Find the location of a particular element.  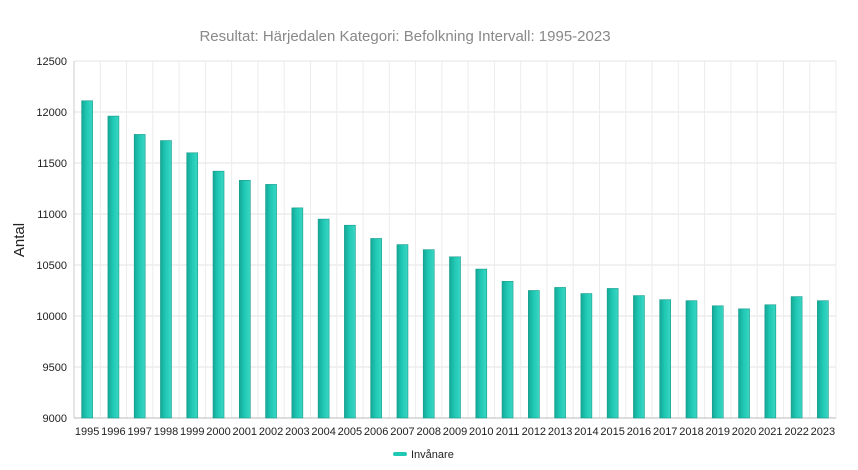

x-tick-label: 1999 is located at coordinates (192, 432).